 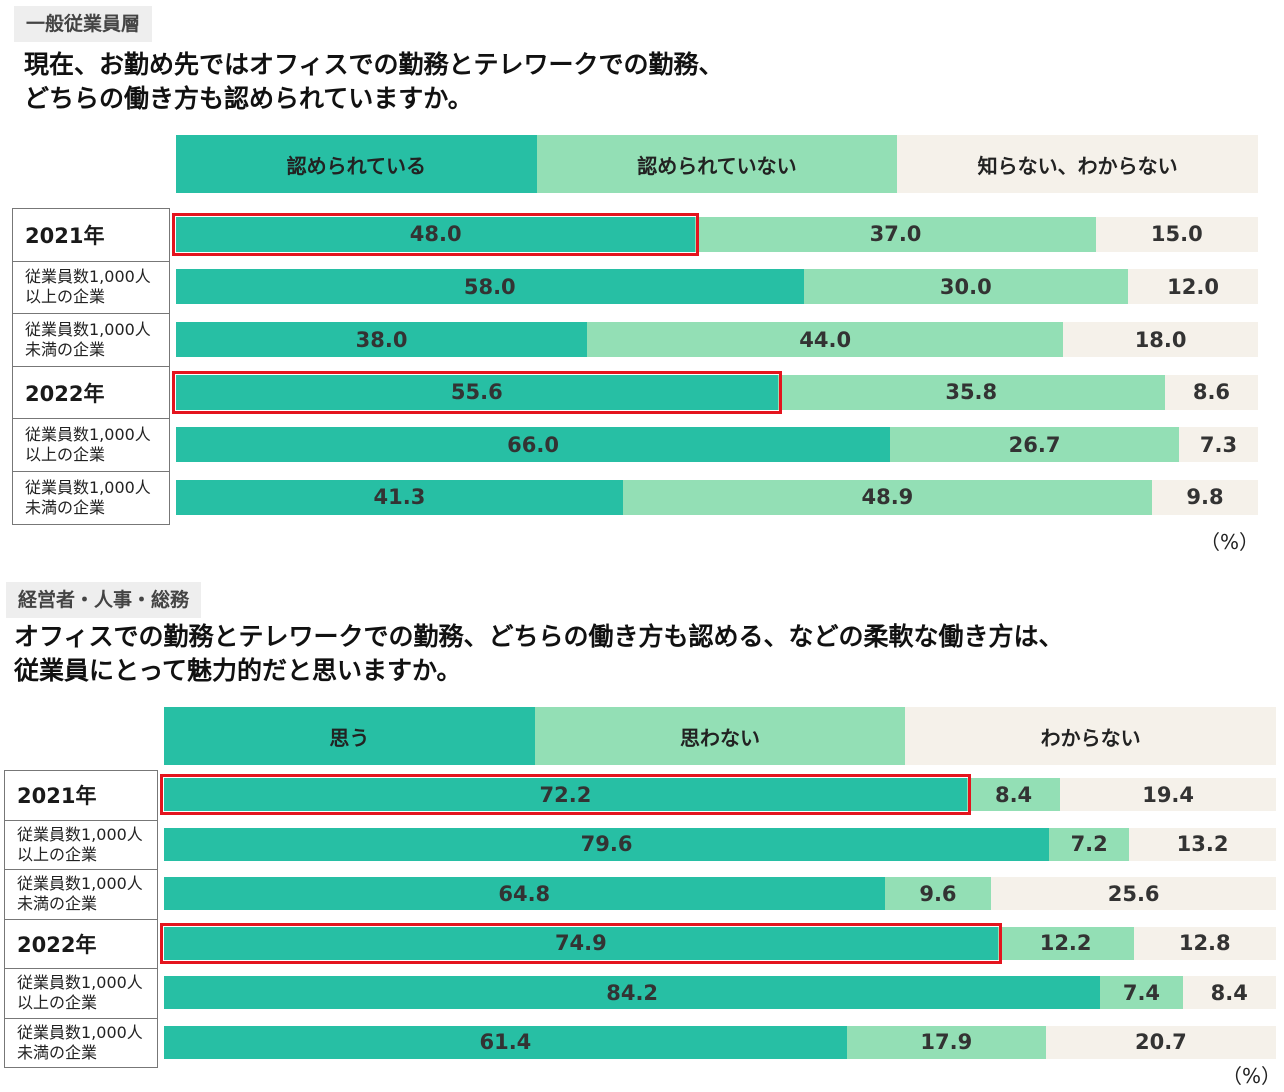 I want to click on bar-segment: 13.2, so click(x=1202, y=844).